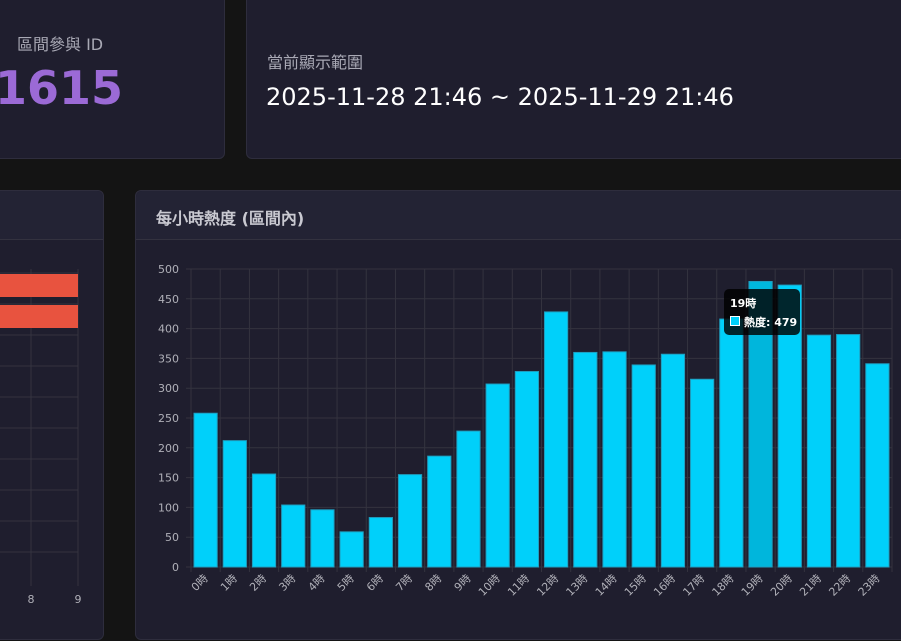 The height and width of the screenshot is (641, 901). I want to click on x-tick-label: 8時, so click(433, 583).